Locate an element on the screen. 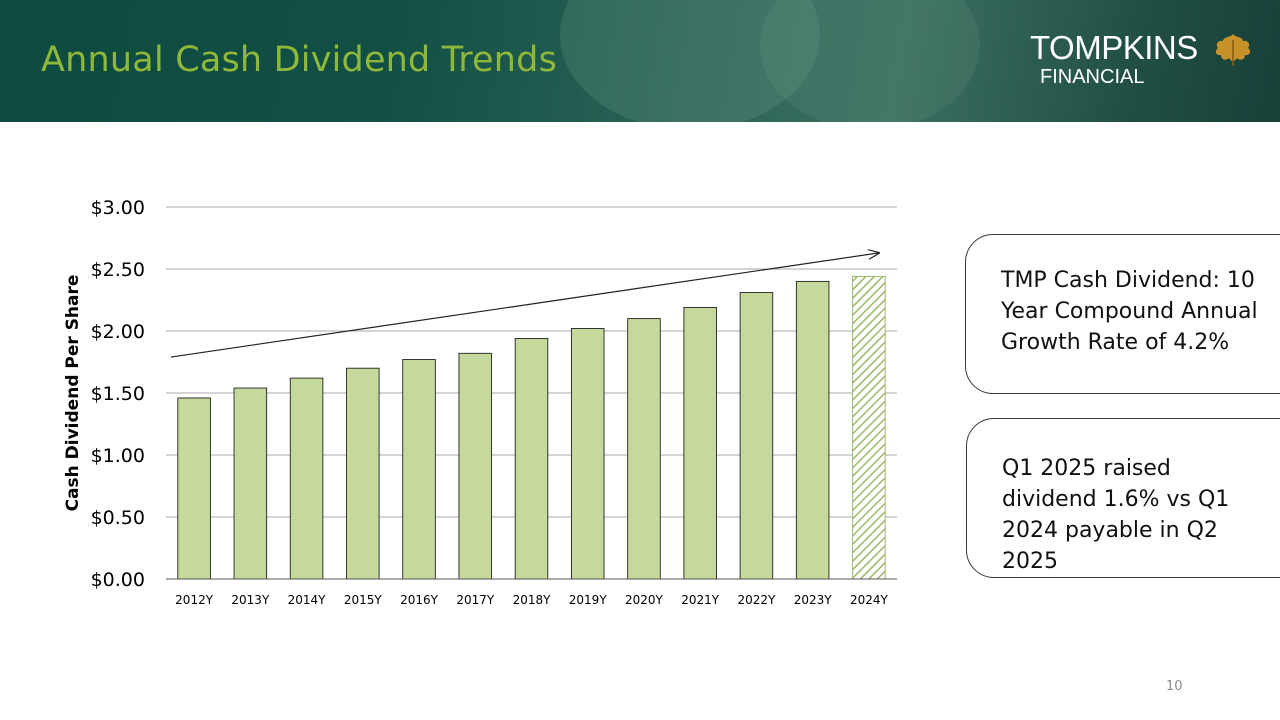 This screenshot has width=1280, height=720. y-tick-label: $0.00 is located at coordinates (118, 580).